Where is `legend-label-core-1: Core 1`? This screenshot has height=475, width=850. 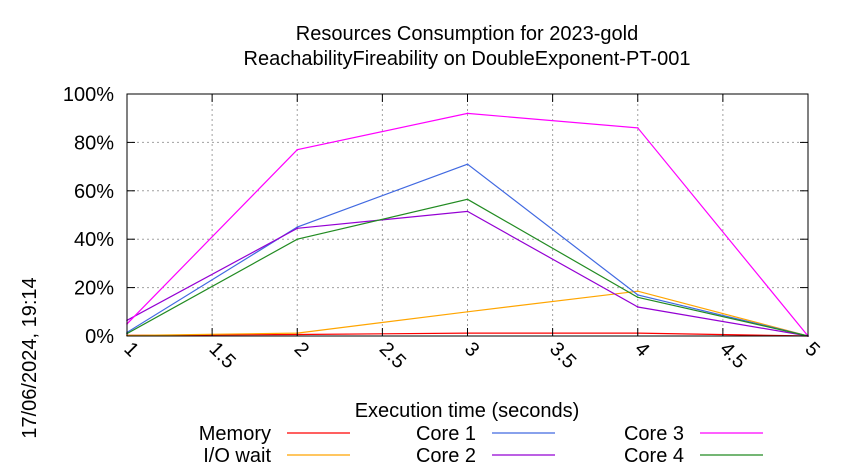
legend-label-core-1: Core 1 is located at coordinates (446, 434).